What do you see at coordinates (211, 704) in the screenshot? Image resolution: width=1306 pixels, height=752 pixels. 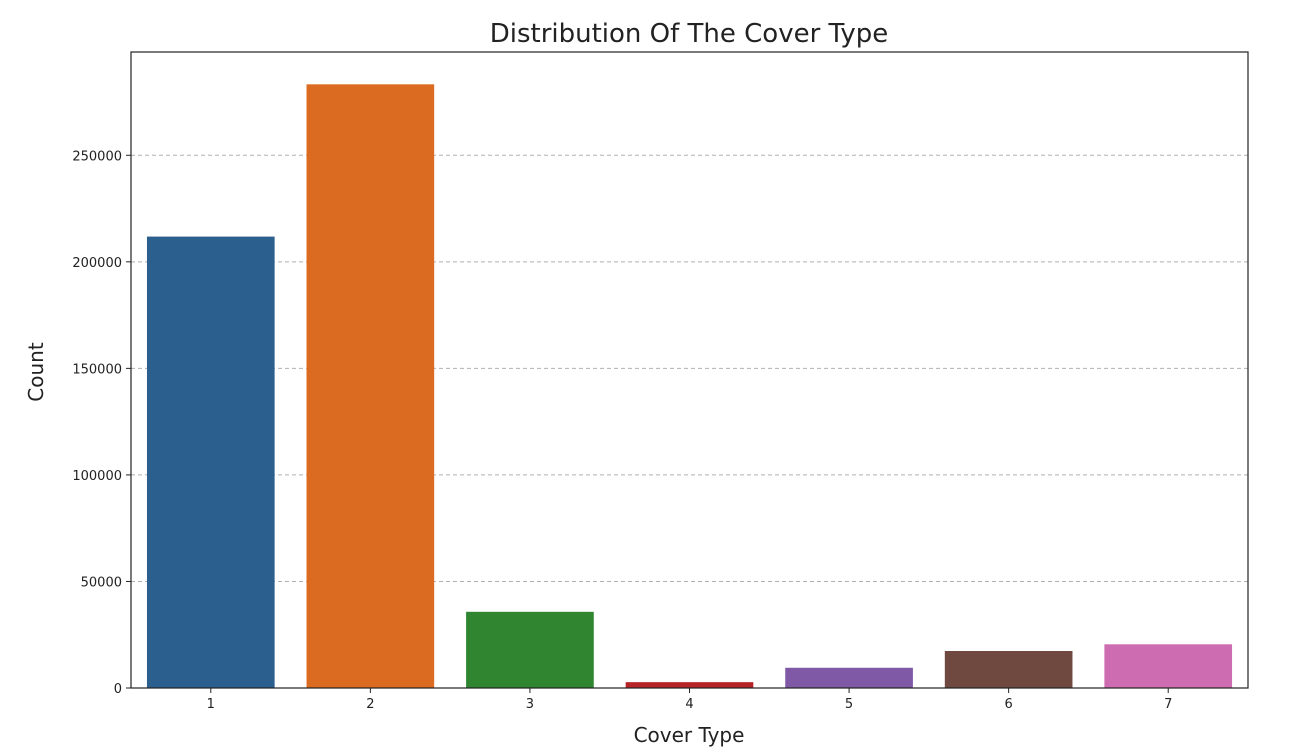 I see `x-tick-label: 1` at bounding box center [211, 704].